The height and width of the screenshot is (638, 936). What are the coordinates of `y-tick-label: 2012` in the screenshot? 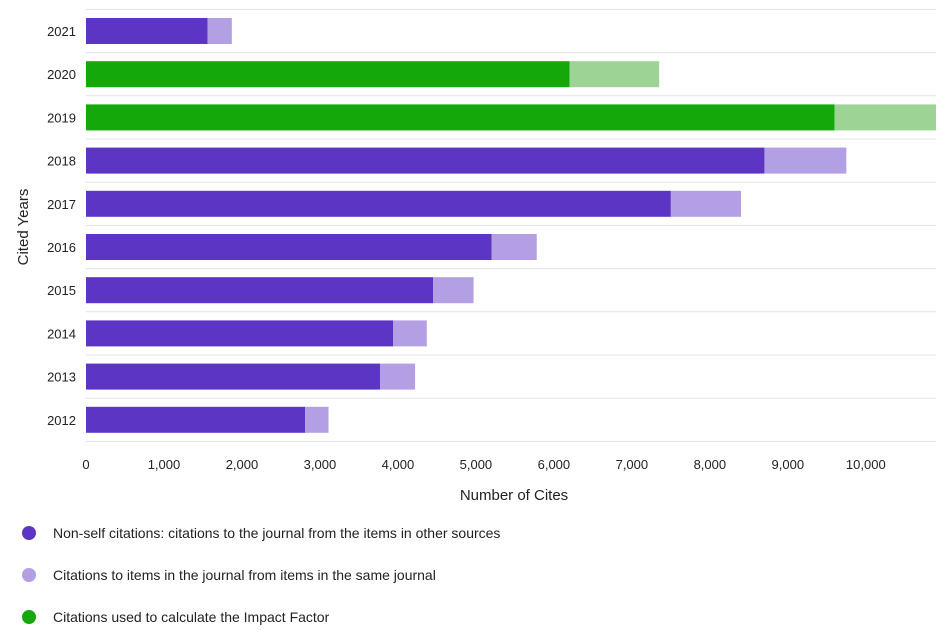 It's located at (61, 420).